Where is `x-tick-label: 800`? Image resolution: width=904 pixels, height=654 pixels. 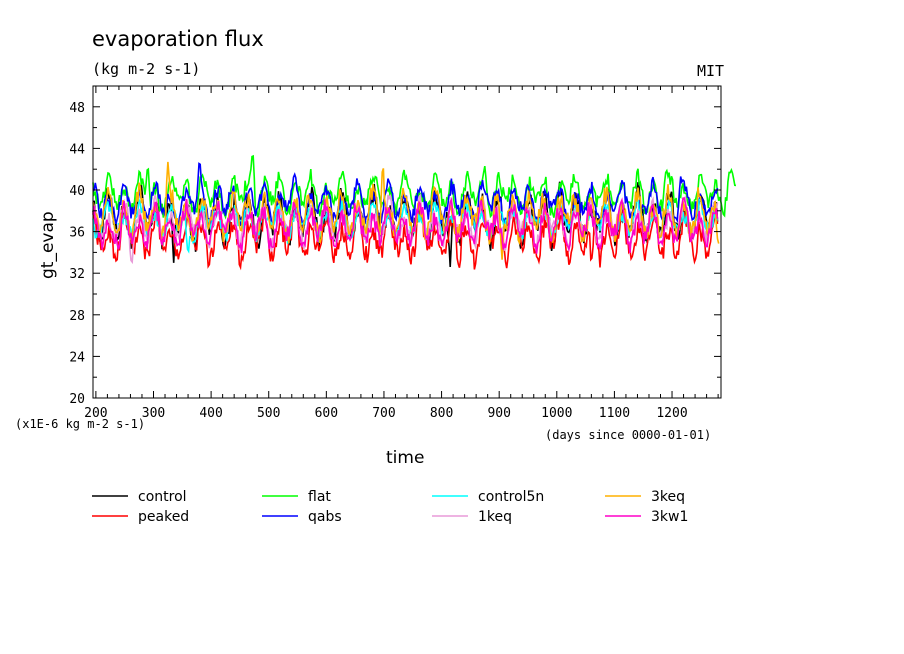 x-tick-label: 800 is located at coordinates (441, 413).